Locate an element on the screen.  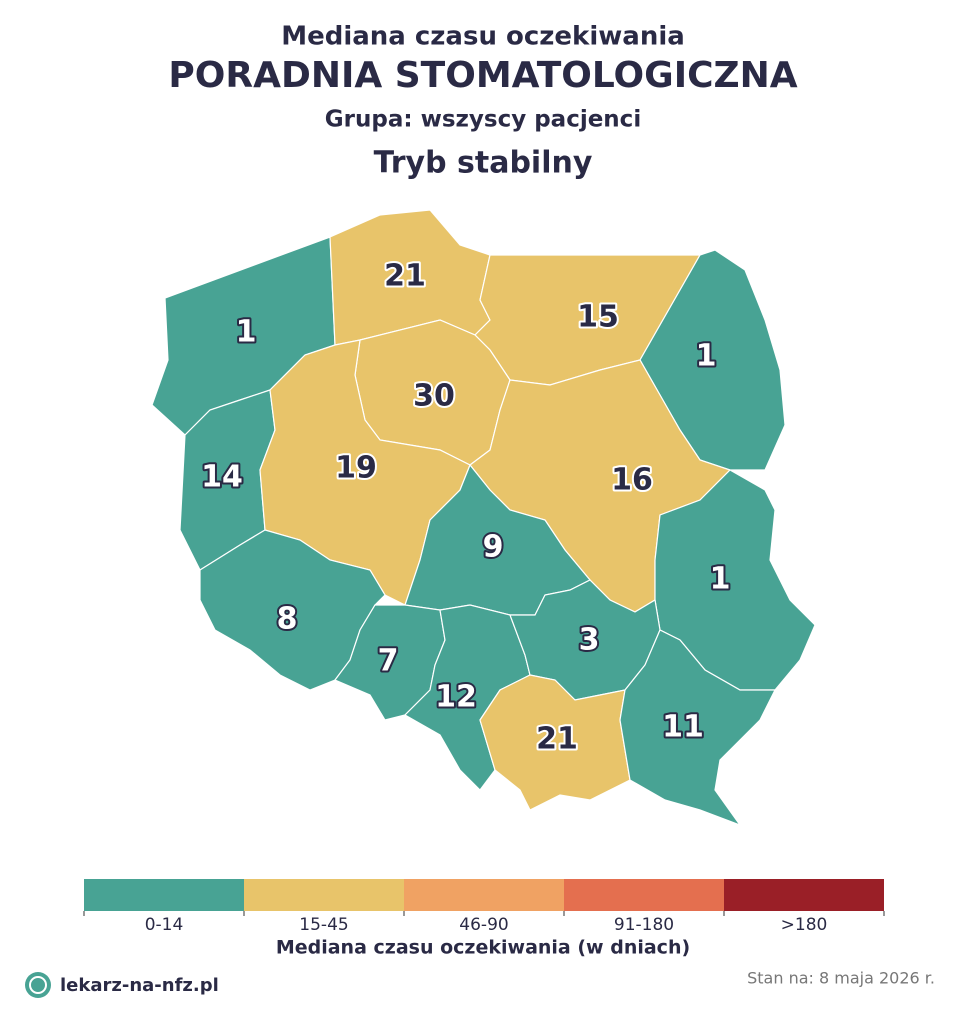
legend-label: >180 is located at coordinates (804, 925).